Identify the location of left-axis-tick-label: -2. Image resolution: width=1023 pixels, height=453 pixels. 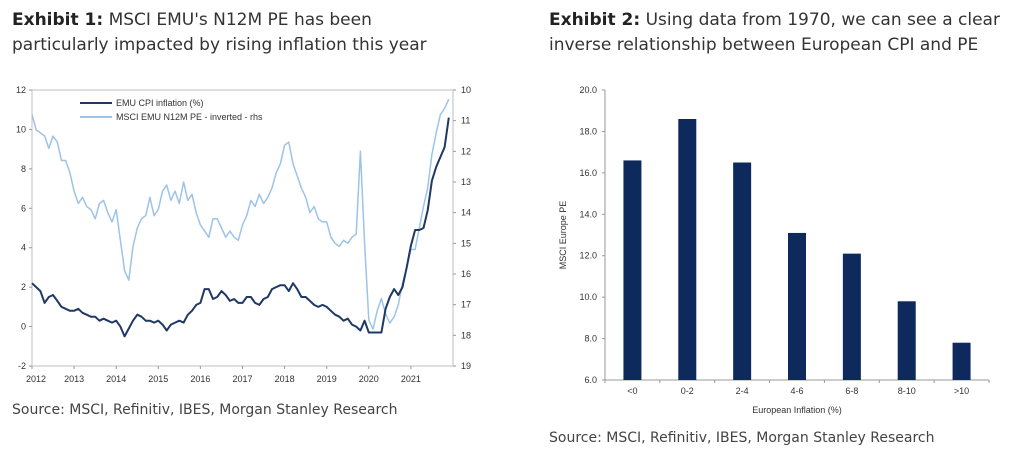
(22, 366).